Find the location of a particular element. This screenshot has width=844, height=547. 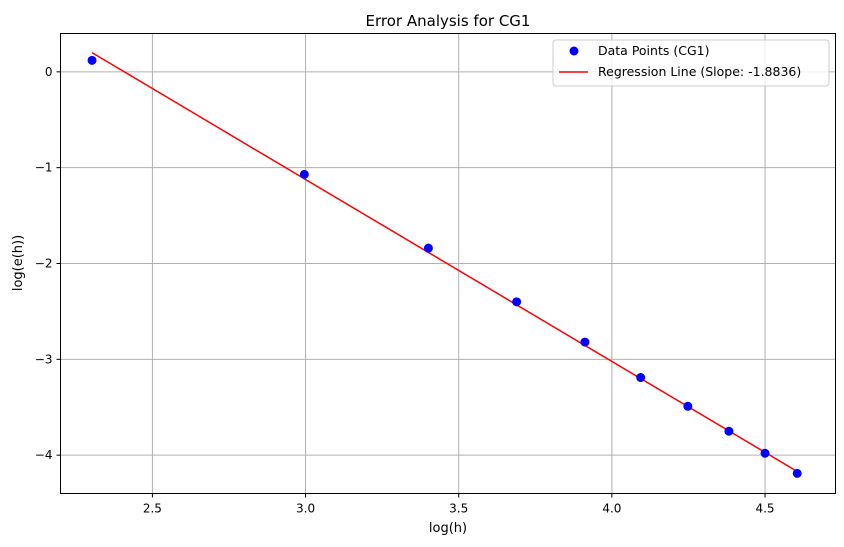

y-axis-ticks: 0 −1 −2 −3 −4 is located at coordinates (48, 263).